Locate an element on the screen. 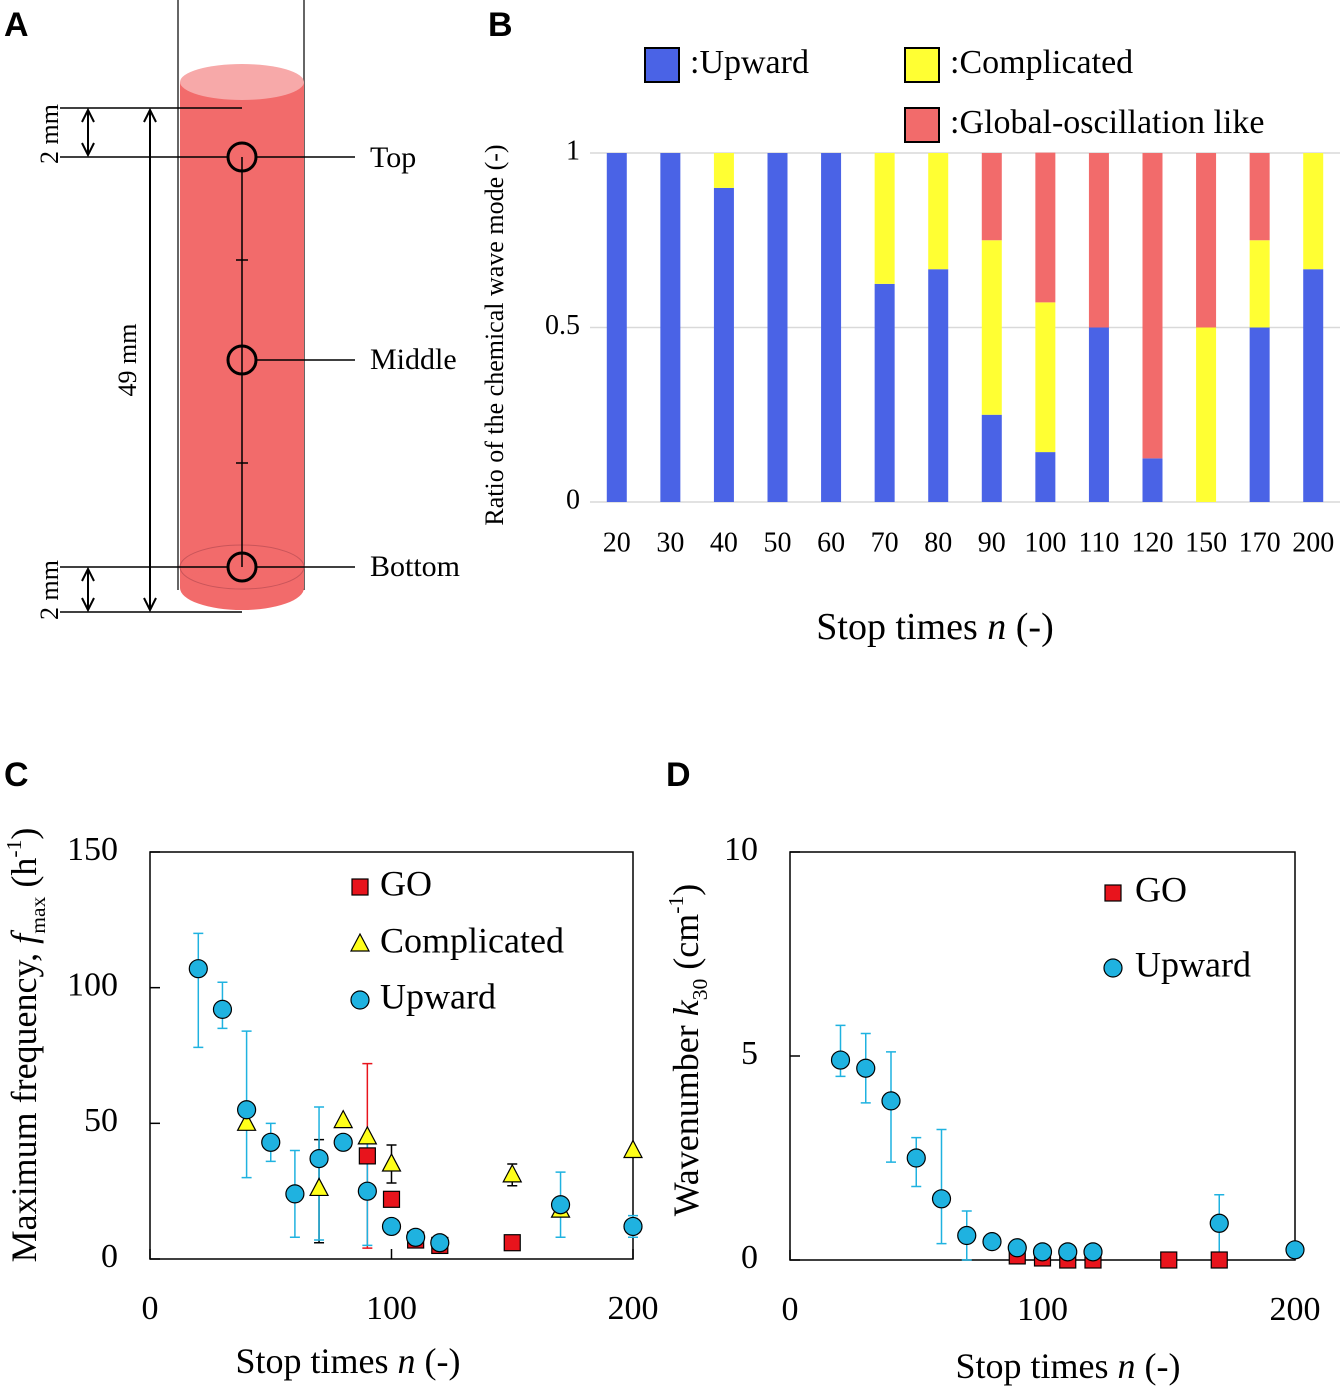 The image size is (1344, 1397). x-tick-label: 40 is located at coordinates (724, 542).